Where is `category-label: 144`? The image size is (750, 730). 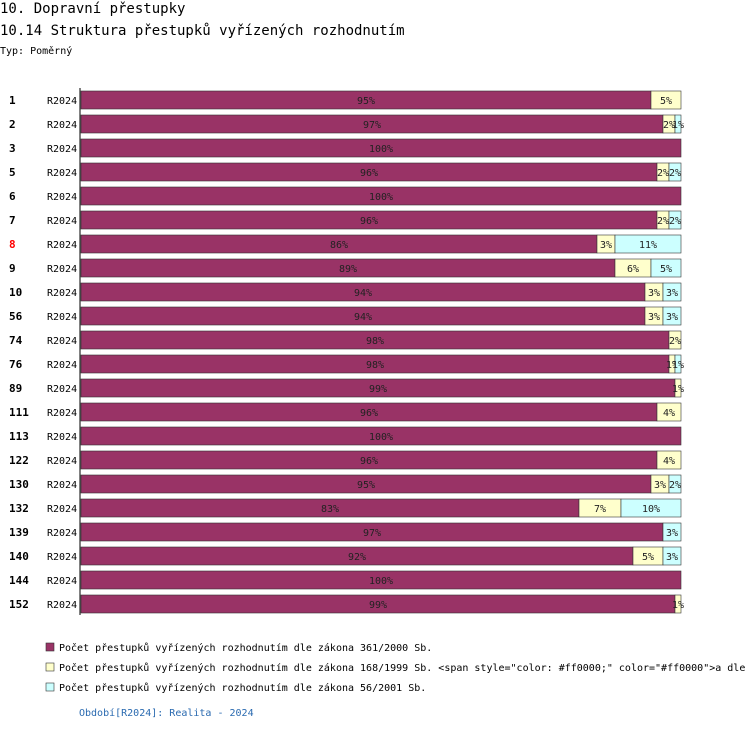 category-label: 144 is located at coordinates (19, 580).